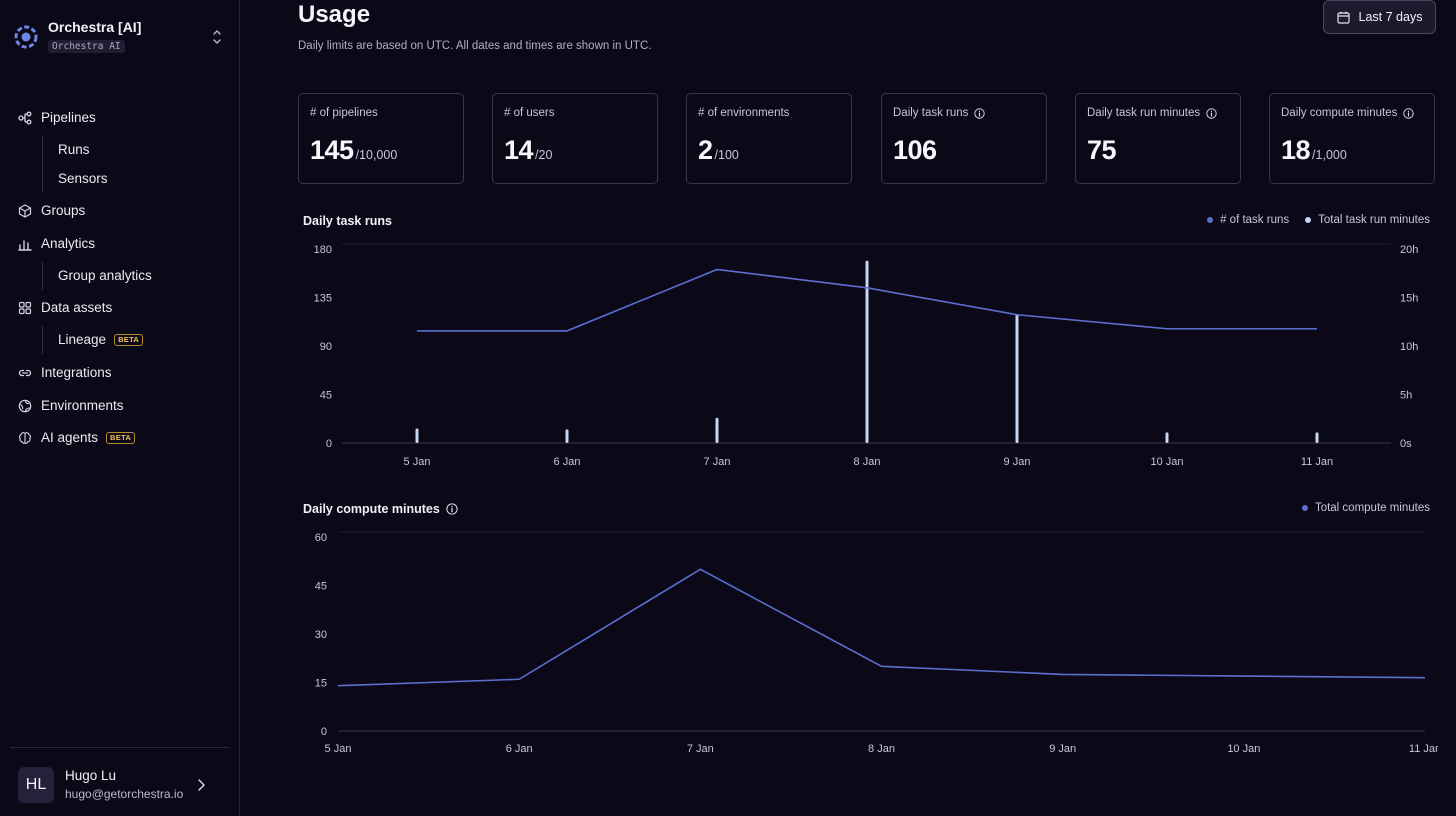 The width and height of the screenshot is (1456, 816). I want to click on legend-label: # of task runs, so click(1255, 220).